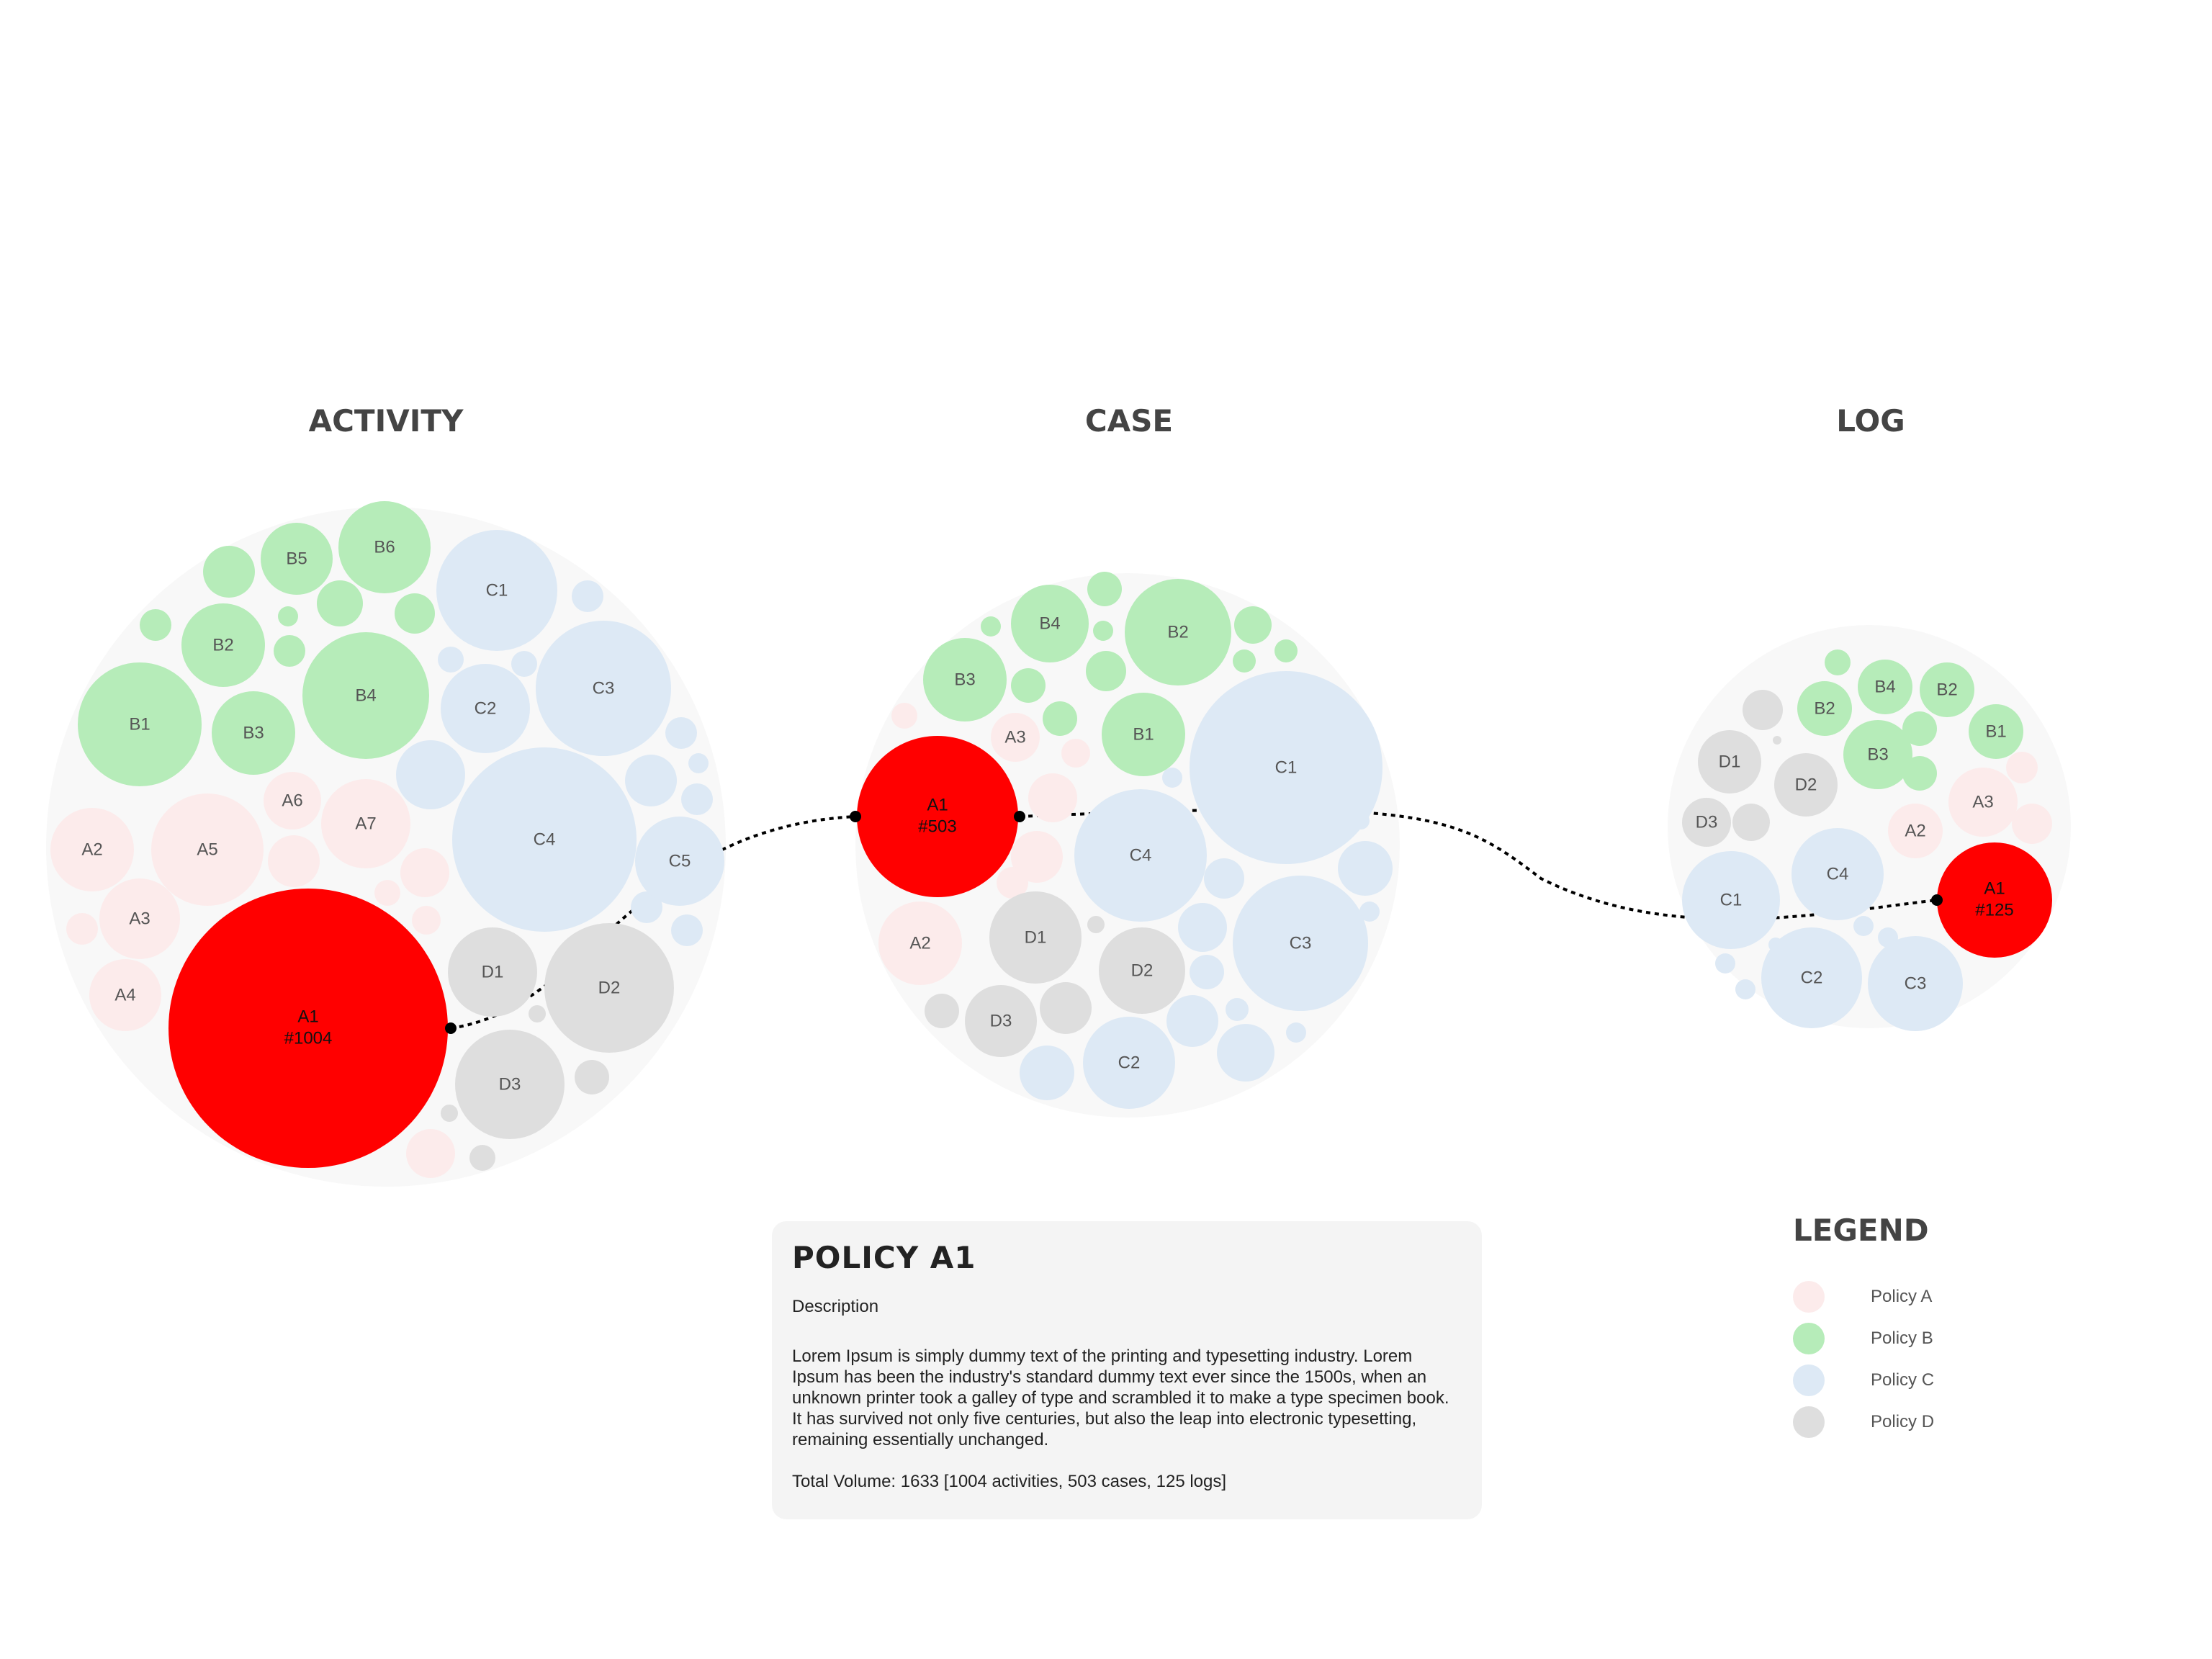 The width and height of the screenshot is (2212, 1659). I want to click on legend-label: Policy A, so click(1902, 1297).